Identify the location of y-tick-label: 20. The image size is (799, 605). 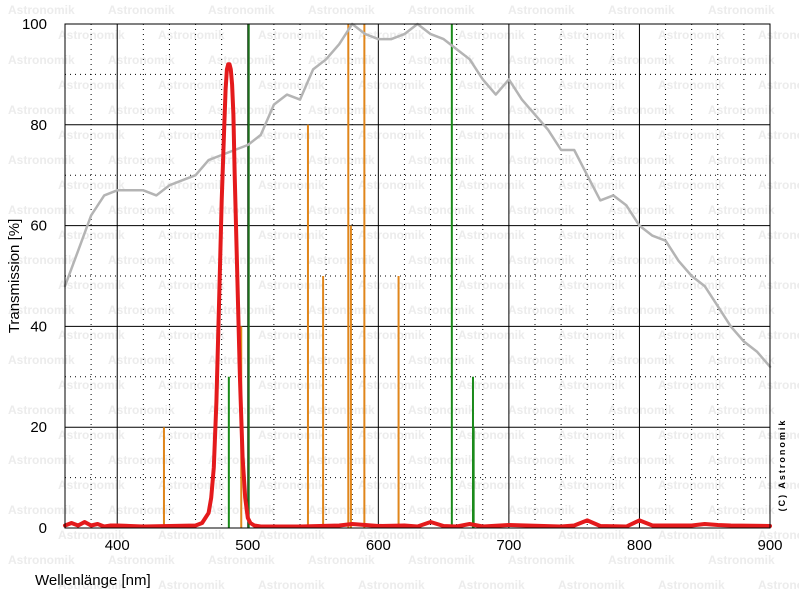
(38, 427).